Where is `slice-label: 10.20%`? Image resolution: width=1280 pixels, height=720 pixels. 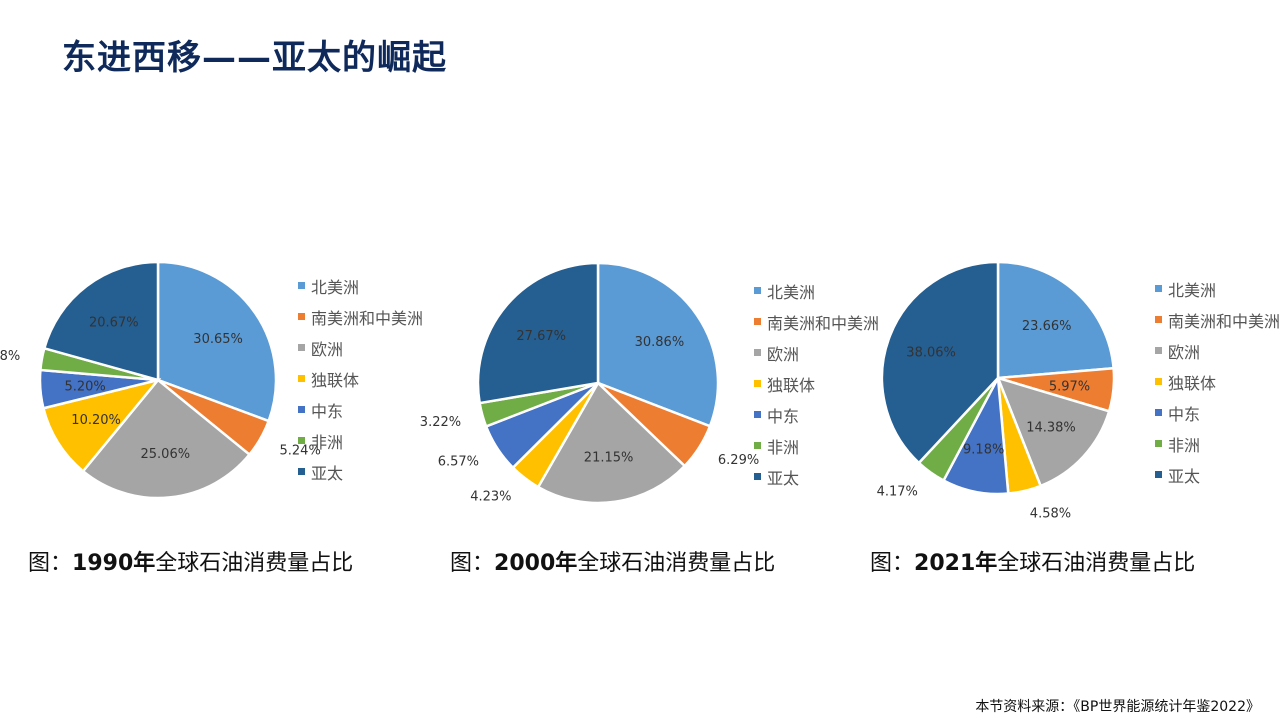
slice-label: 10.20% is located at coordinates (96, 420).